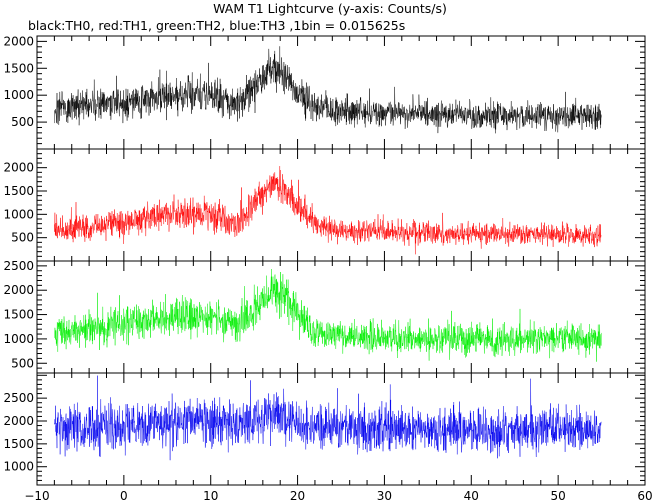 This screenshot has width=657, height=504. What do you see at coordinates (644, 496) in the screenshot?
I see `x-tick-label: 60` at bounding box center [644, 496].